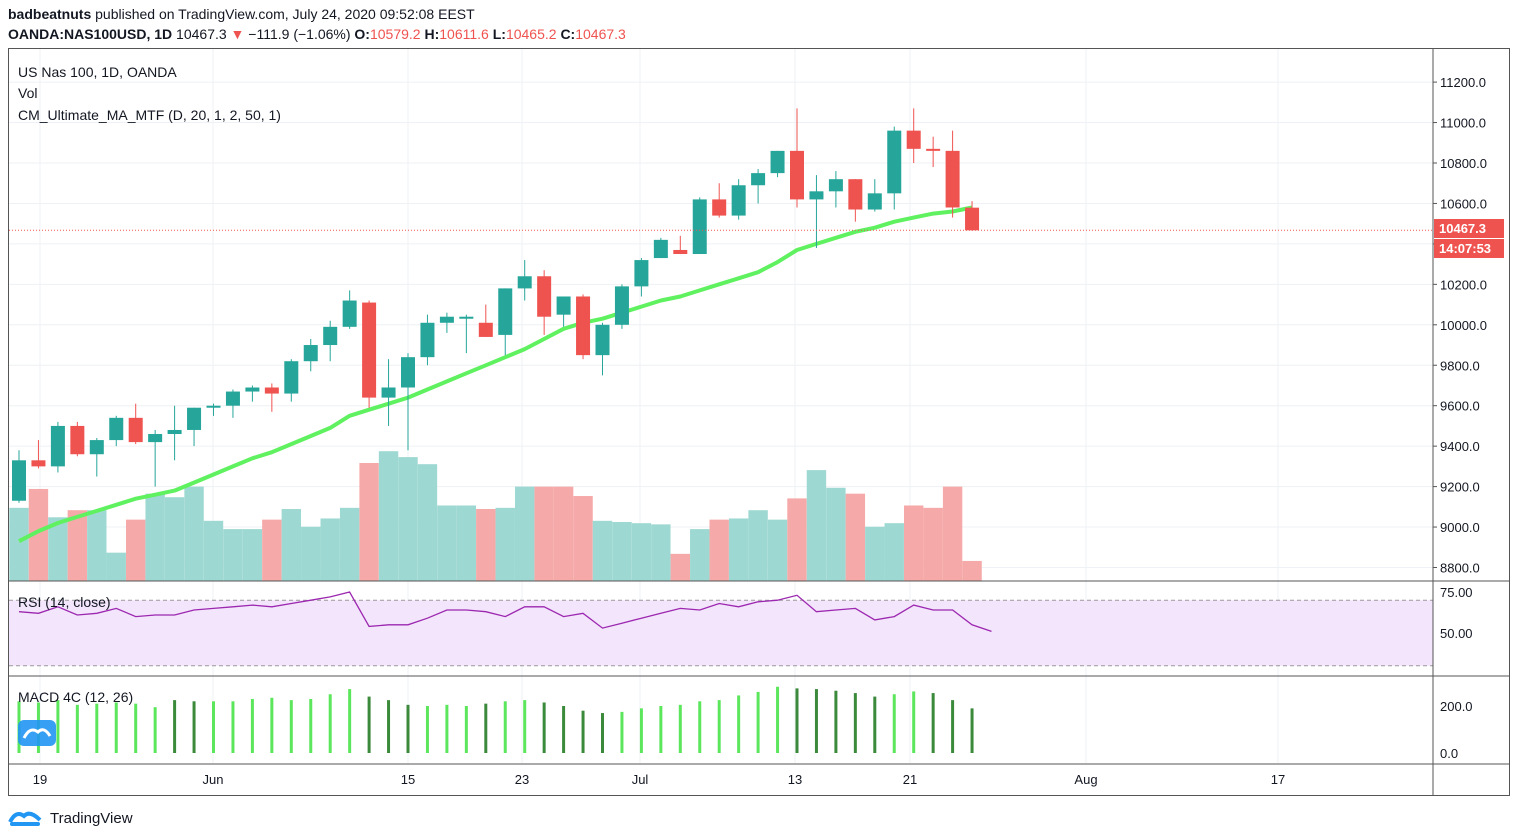  I want to click on price-tag: 10467.3 14:07:53, so click(1469, 238).